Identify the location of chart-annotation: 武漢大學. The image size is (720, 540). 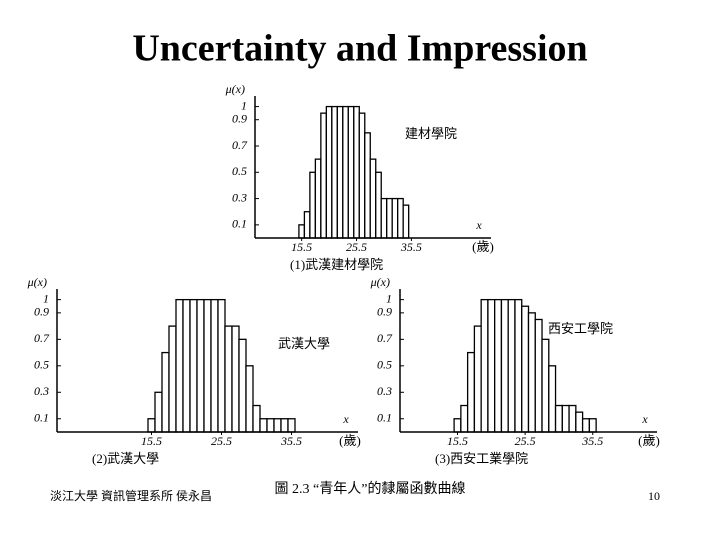
(304, 343).